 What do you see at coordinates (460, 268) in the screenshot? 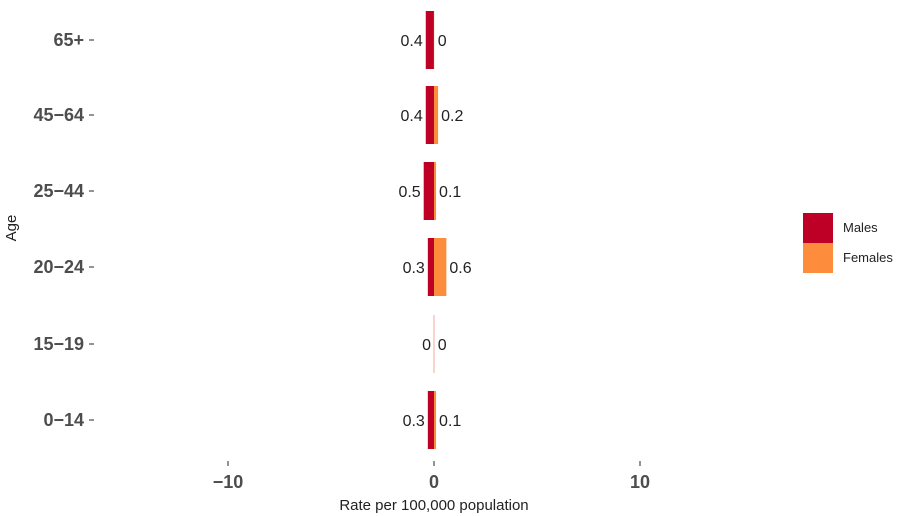
I see `data-label-females: 0.6` at bounding box center [460, 268].